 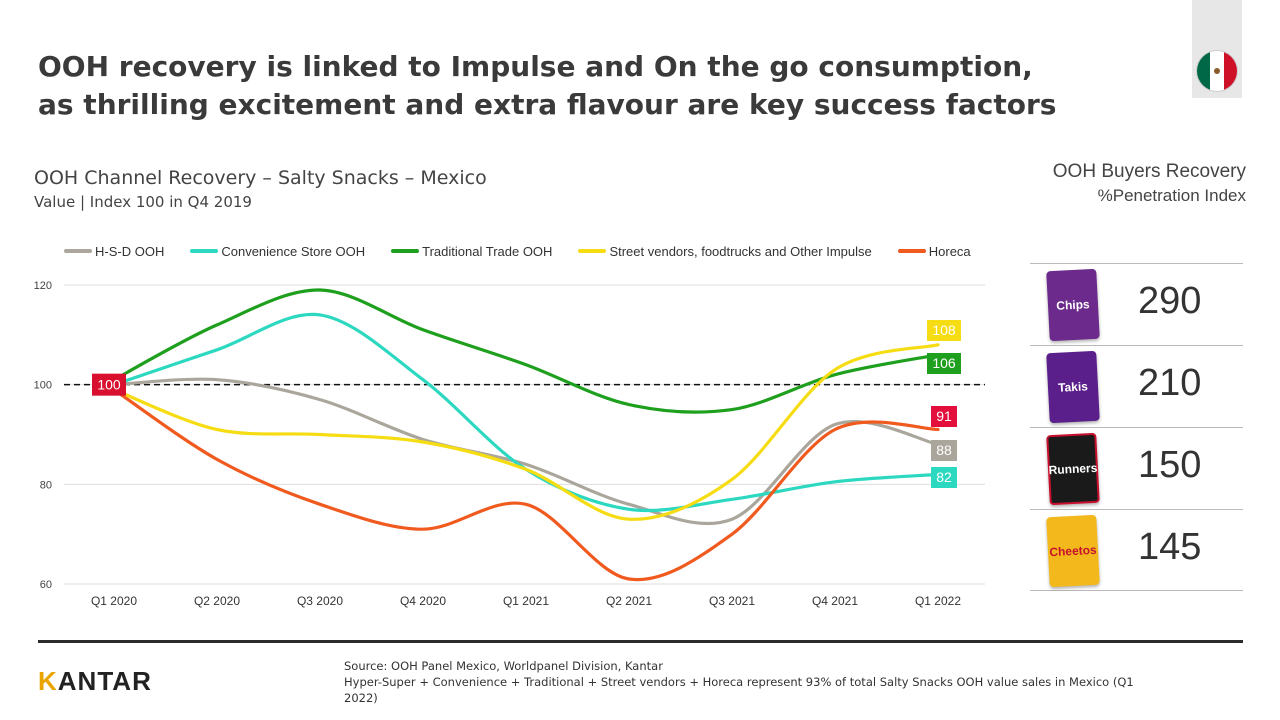 What do you see at coordinates (46, 485) in the screenshot?
I see `y-tick-label: 80` at bounding box center [46, 485].